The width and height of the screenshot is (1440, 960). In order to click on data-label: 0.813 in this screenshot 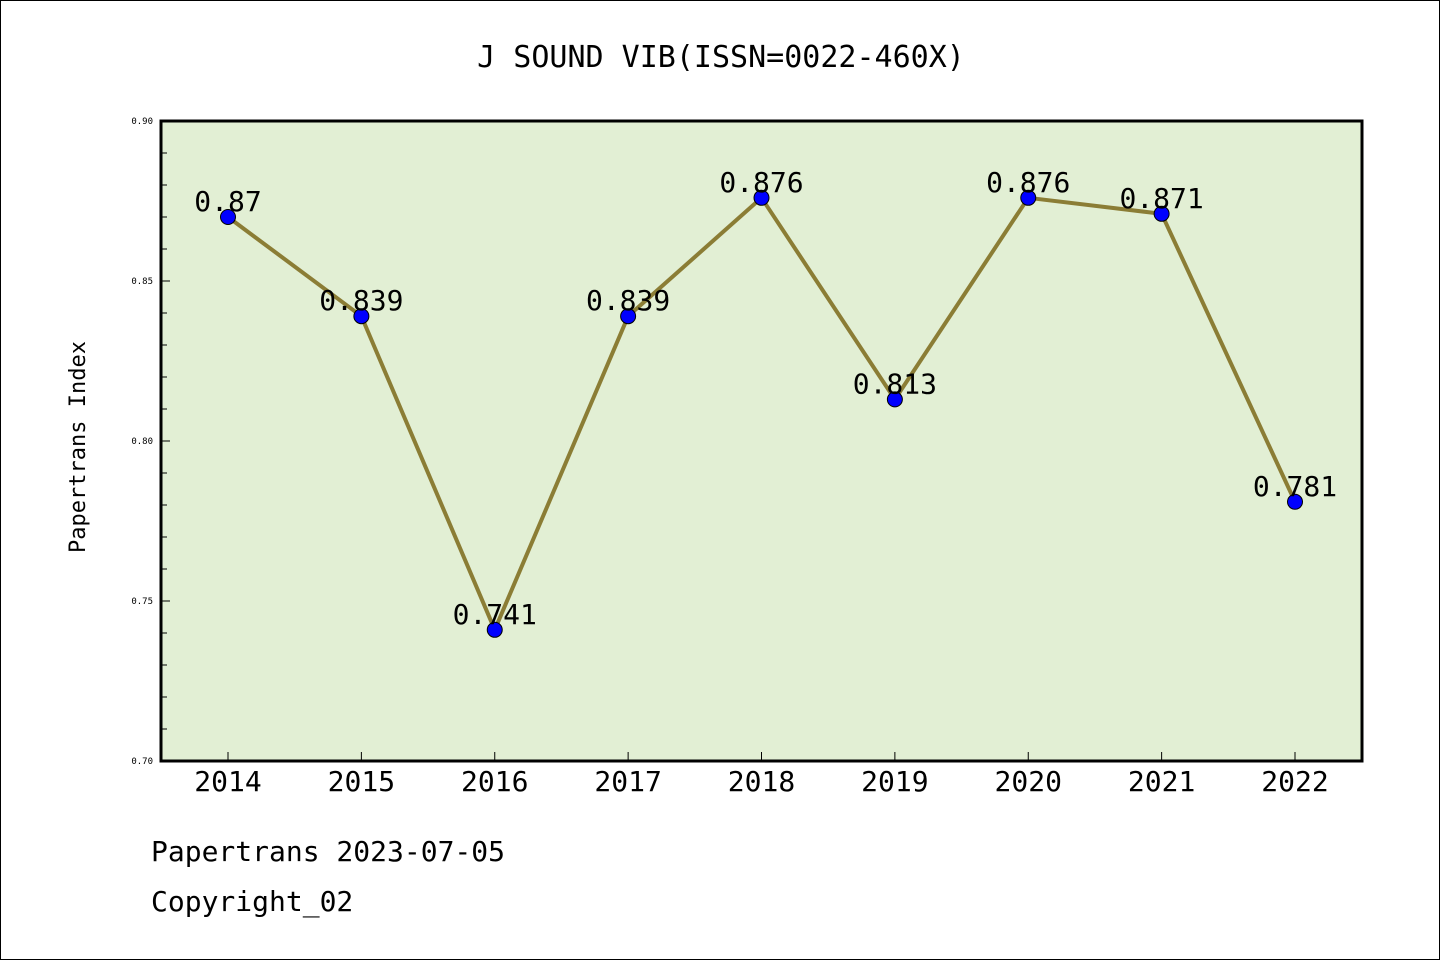, I will do `click(895, 383)`.